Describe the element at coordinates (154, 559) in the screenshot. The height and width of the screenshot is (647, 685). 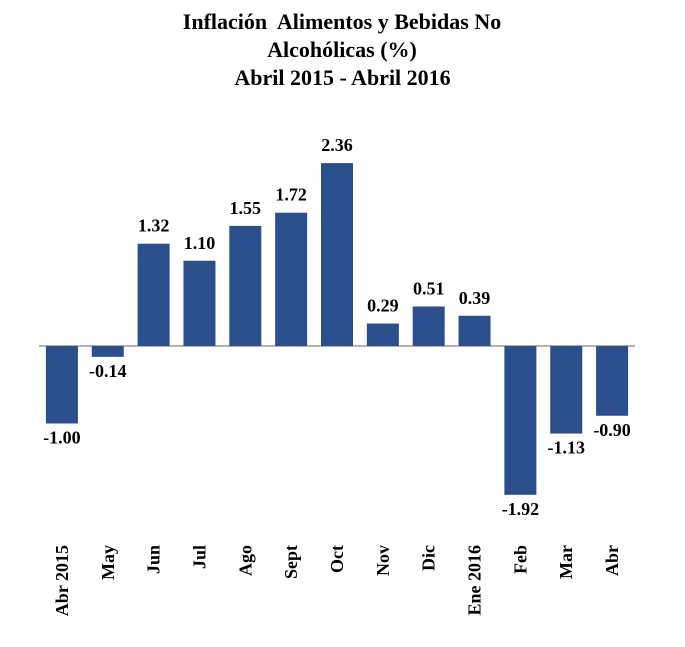
I see `x-tick-label: Jun` at that location.